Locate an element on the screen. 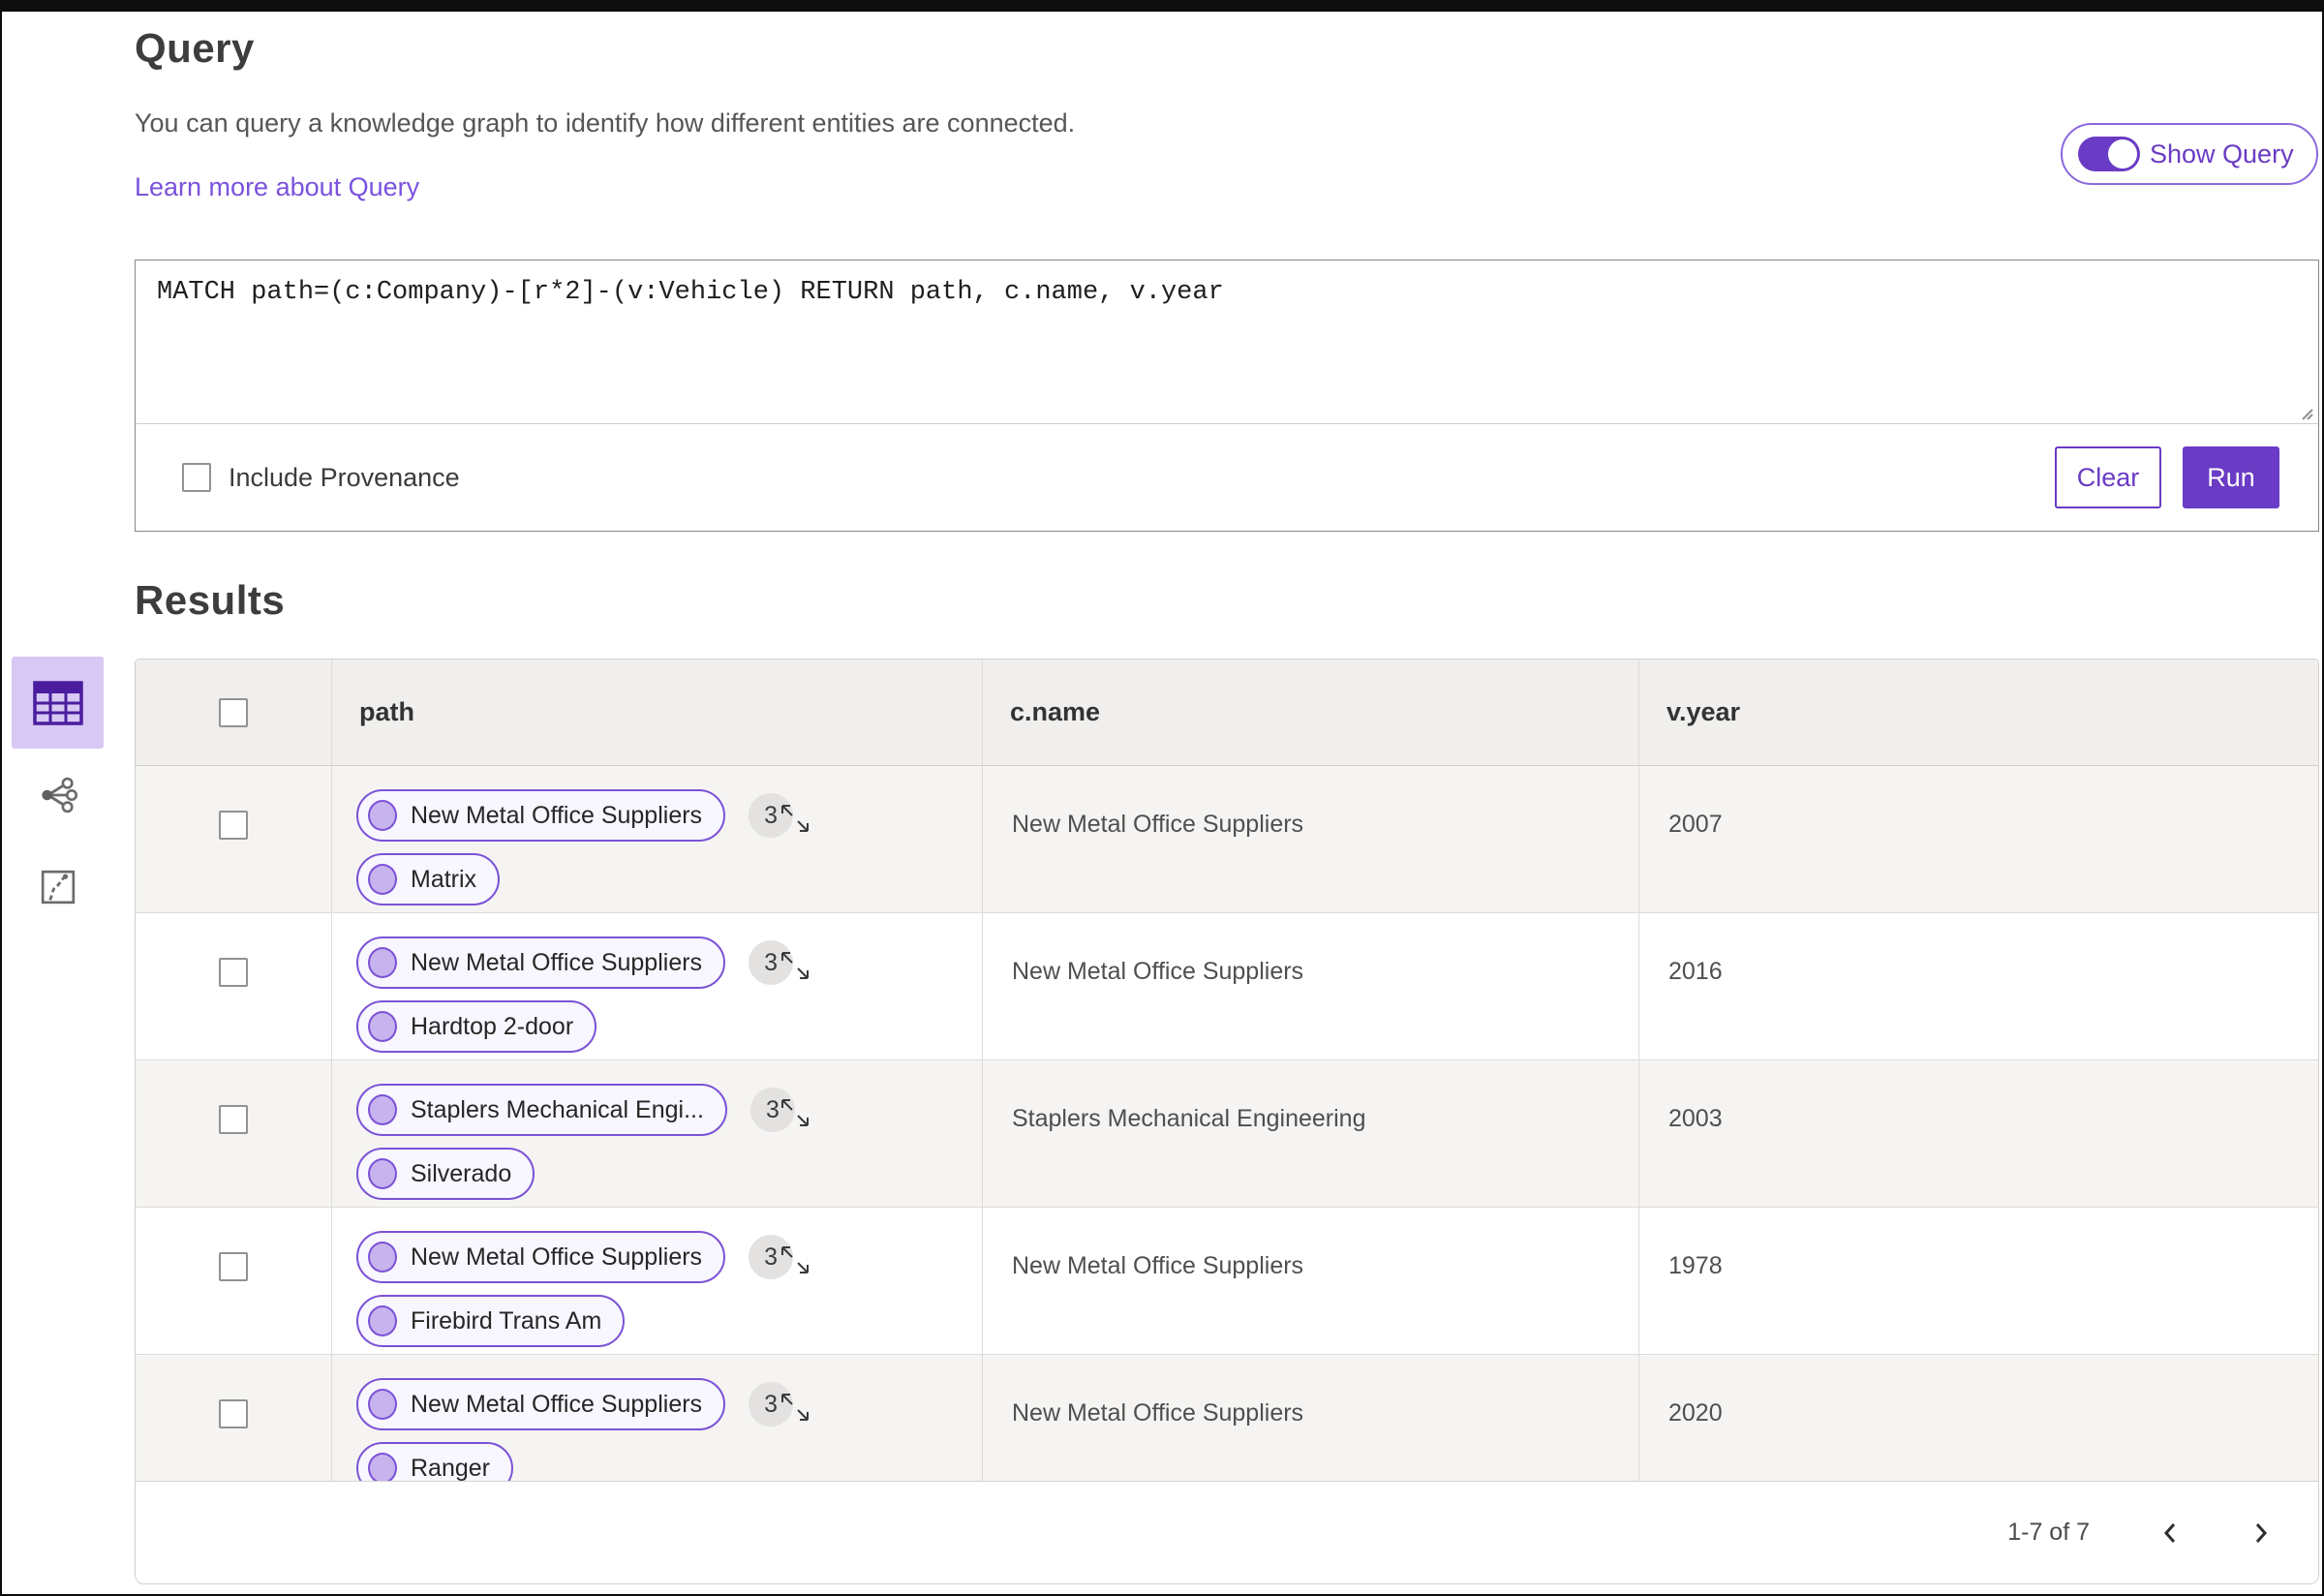 This screenshot has width=2324, height=1596. include-provenance-label: Include Provenance is located at coordinates (344, 477).